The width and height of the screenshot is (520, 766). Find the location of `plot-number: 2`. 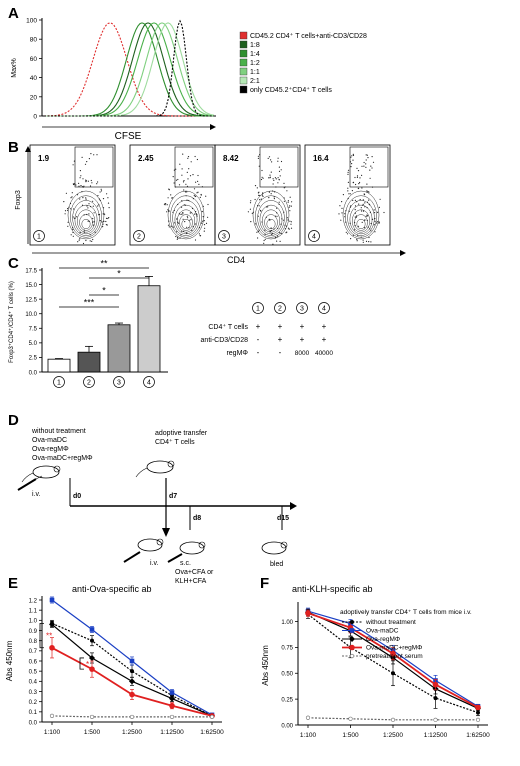

plot-number: 2 is located at coordinates (139, 237).